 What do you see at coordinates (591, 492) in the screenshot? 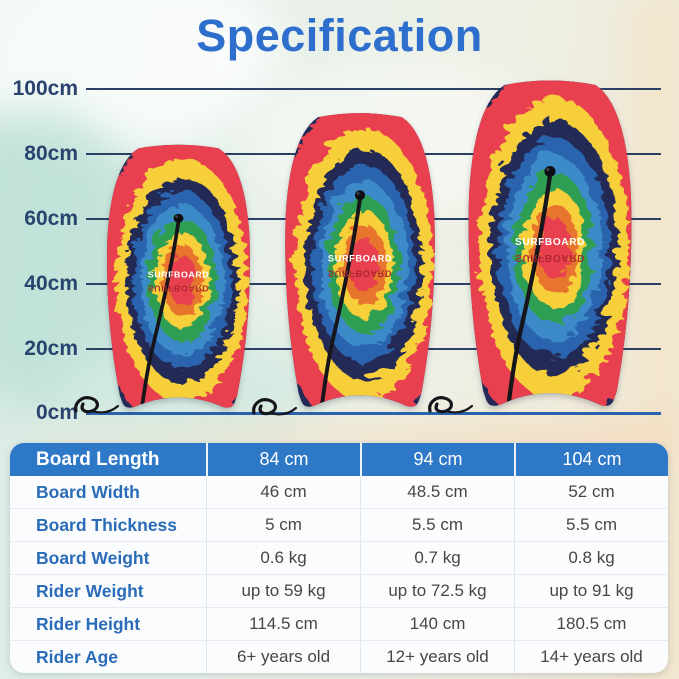
I see `cell-value: 52 cm` at bounding box center [591, 492].